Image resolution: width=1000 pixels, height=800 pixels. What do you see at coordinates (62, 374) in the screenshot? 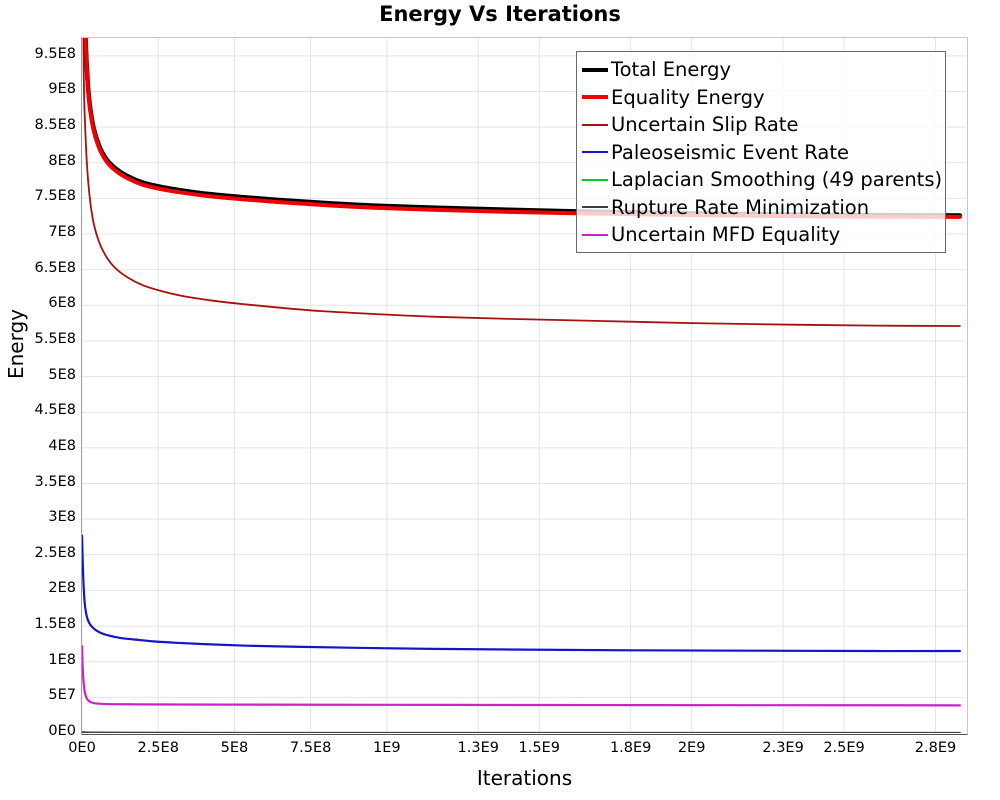
I see `y-tick-label: 5E8` at bounding box center [62, 374].